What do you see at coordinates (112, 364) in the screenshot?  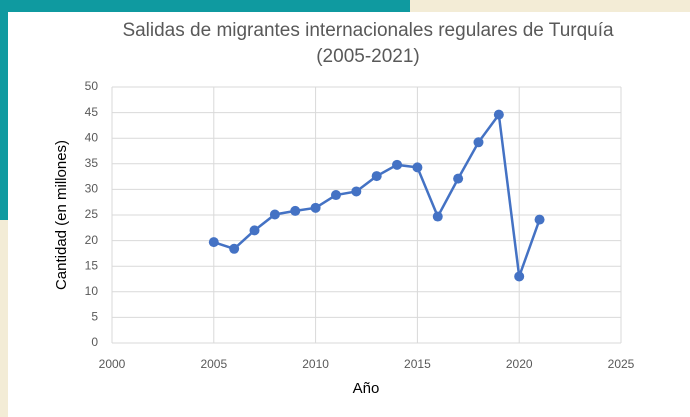 I see `x-tick-label: 2000` at bounding box center [112, 364].